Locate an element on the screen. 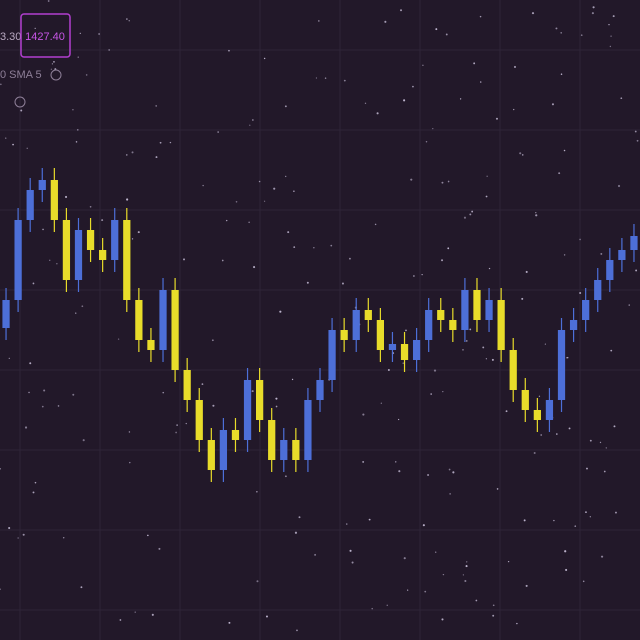 This screenshot has width=640, height=640. price-box is located at coordinates (45, 35).